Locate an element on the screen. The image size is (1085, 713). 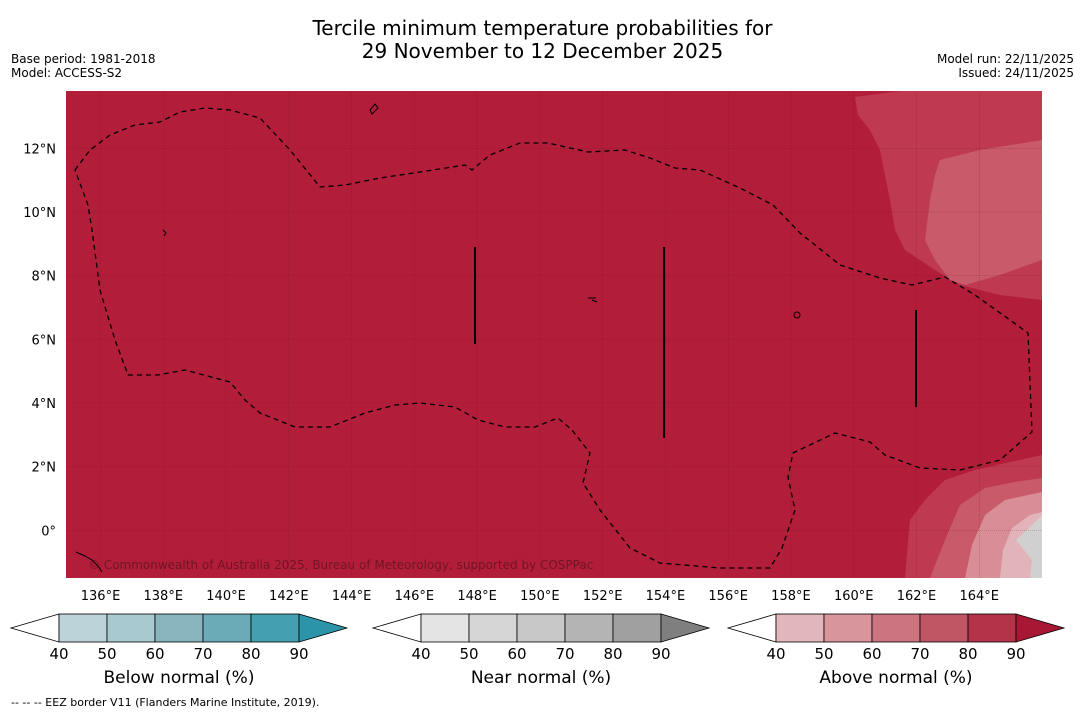
longitude-tick-label: 156°E is located at coordinates (728, 596).